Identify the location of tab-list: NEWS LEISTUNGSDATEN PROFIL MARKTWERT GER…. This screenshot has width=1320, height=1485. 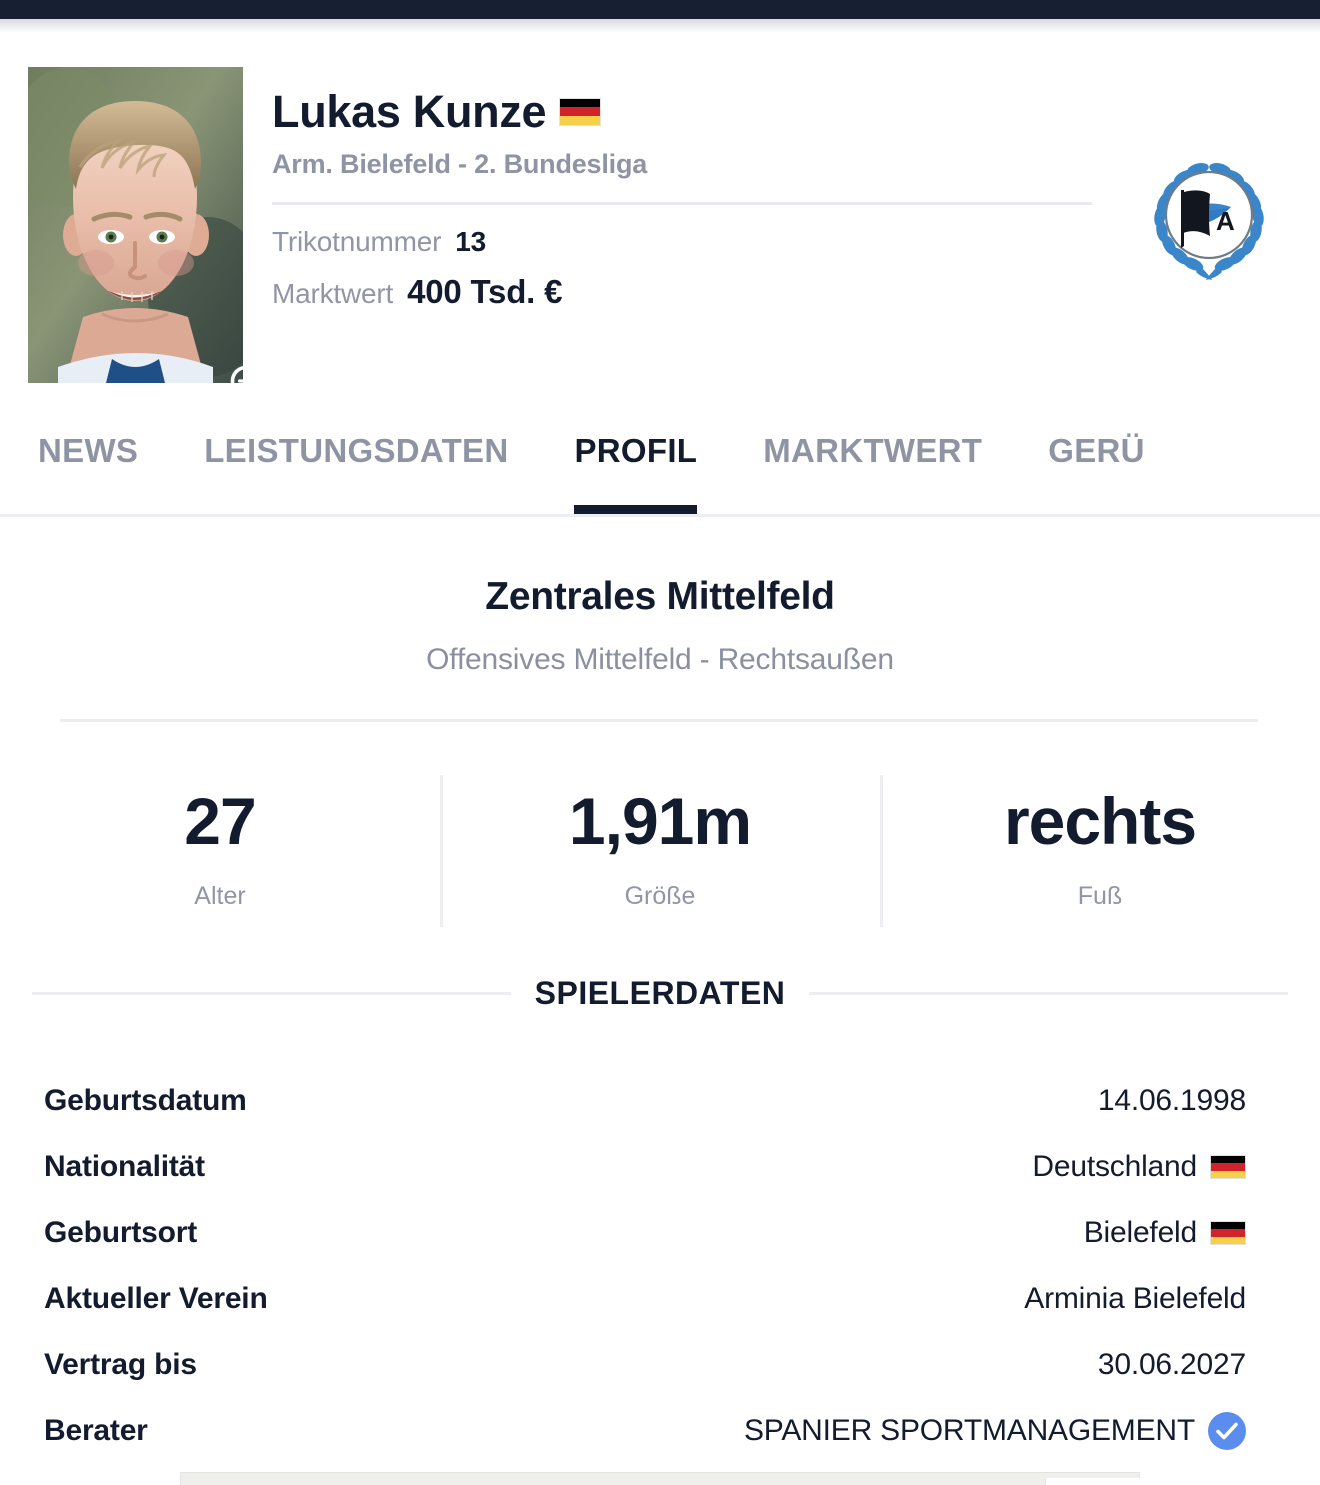
(660, 459).